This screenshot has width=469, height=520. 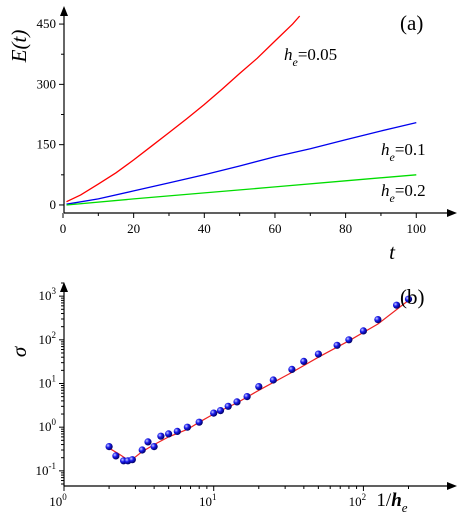 I want to click on panel-b-y-tick-label: 10³, so click(x=48, y=294).